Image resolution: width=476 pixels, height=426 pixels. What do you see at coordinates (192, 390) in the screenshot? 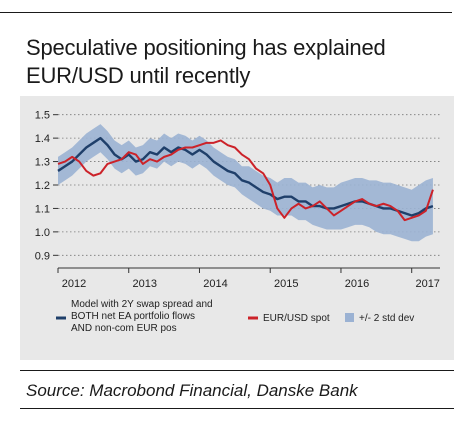
I see `source-note: Source: Macrobond Financial, Danske Bank` at bounding box center [192, 390].